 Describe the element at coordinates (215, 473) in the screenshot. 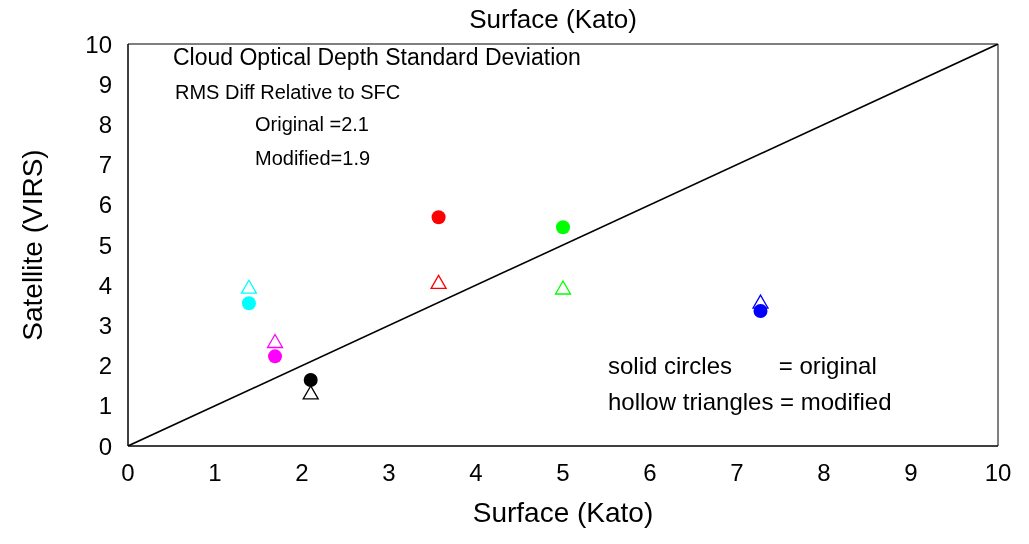

I see `x-tick-label: 1` at that location.